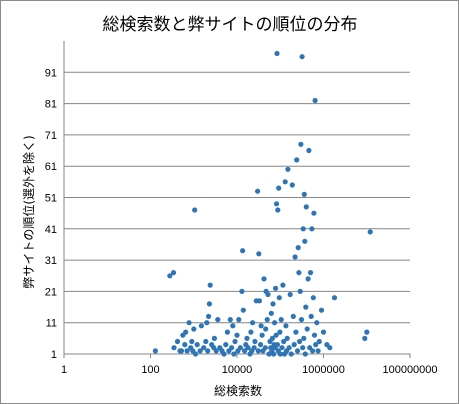 The image size is (459, 404). I want to click on x-tick-label: 100, so click(150, 370).